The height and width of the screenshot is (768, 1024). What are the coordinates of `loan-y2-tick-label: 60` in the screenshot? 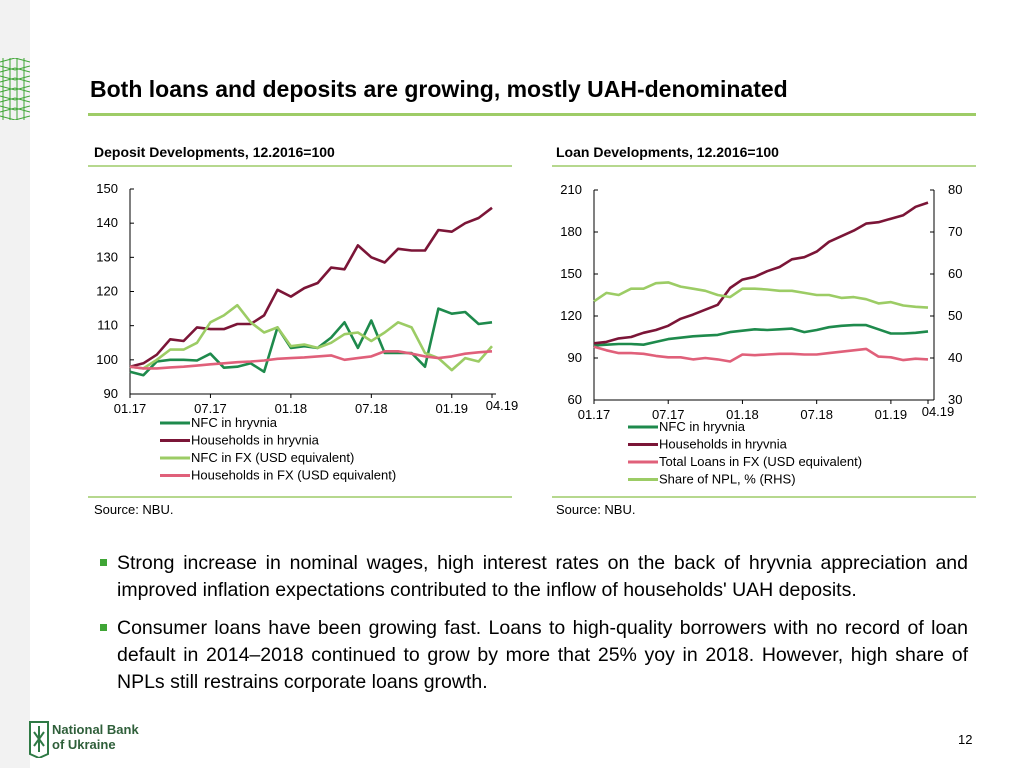 It's located at (955, 273).